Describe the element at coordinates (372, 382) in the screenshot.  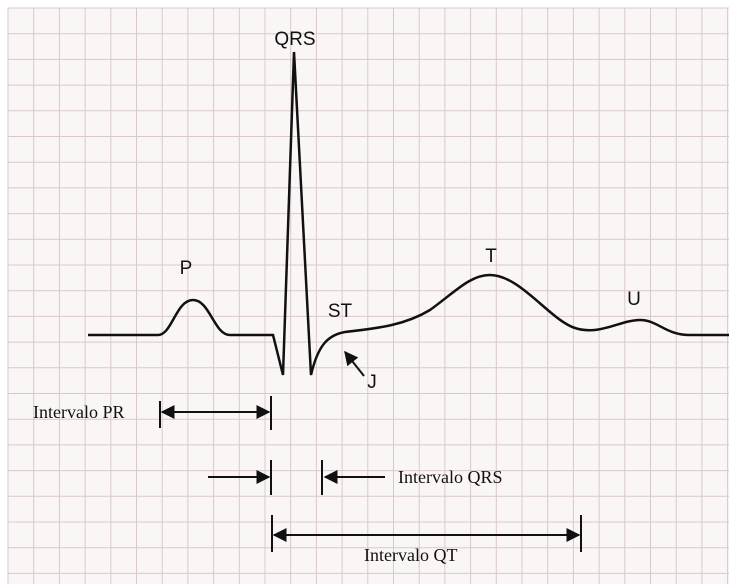
I see `j-label: J` at that location.